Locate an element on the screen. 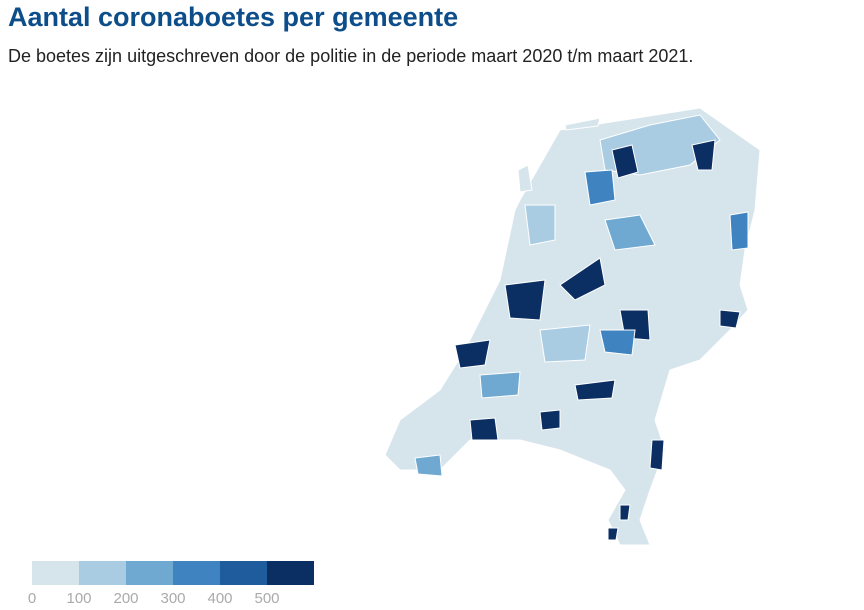 The image size is (864, 610). legend-label: 500 is located at coordinates (266, 598).